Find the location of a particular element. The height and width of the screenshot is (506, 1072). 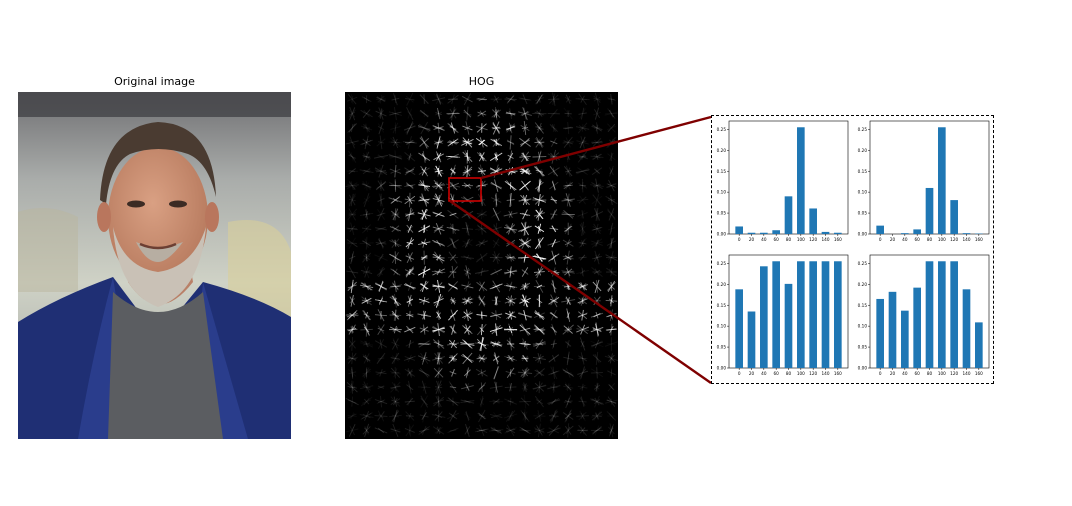

photo-beard is located at coordinates (159, 267).